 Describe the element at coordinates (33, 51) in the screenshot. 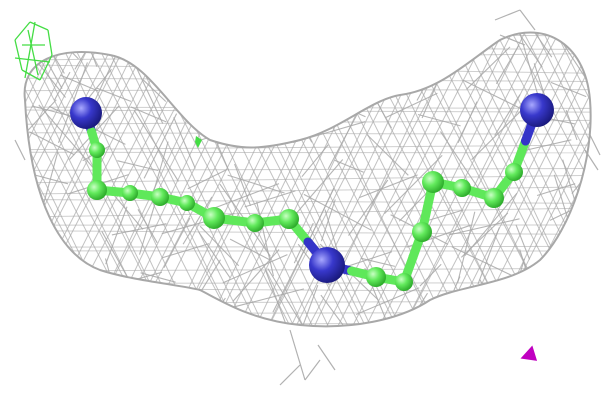

I see `green-mesh-fragment` at that location.